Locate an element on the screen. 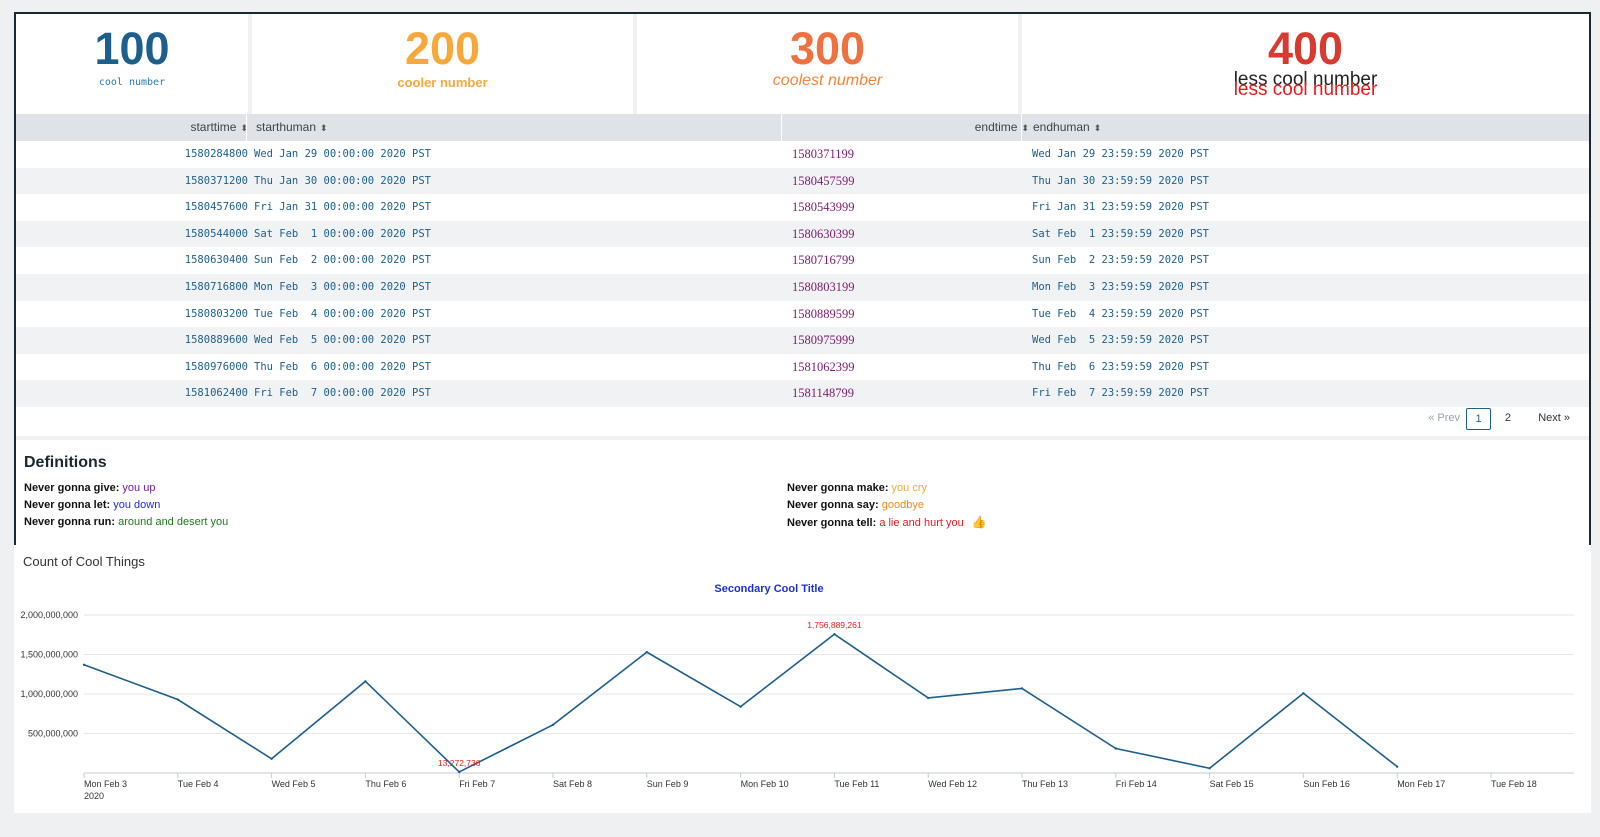  page-1-button: 1 is located at coordinates (1478, 419).